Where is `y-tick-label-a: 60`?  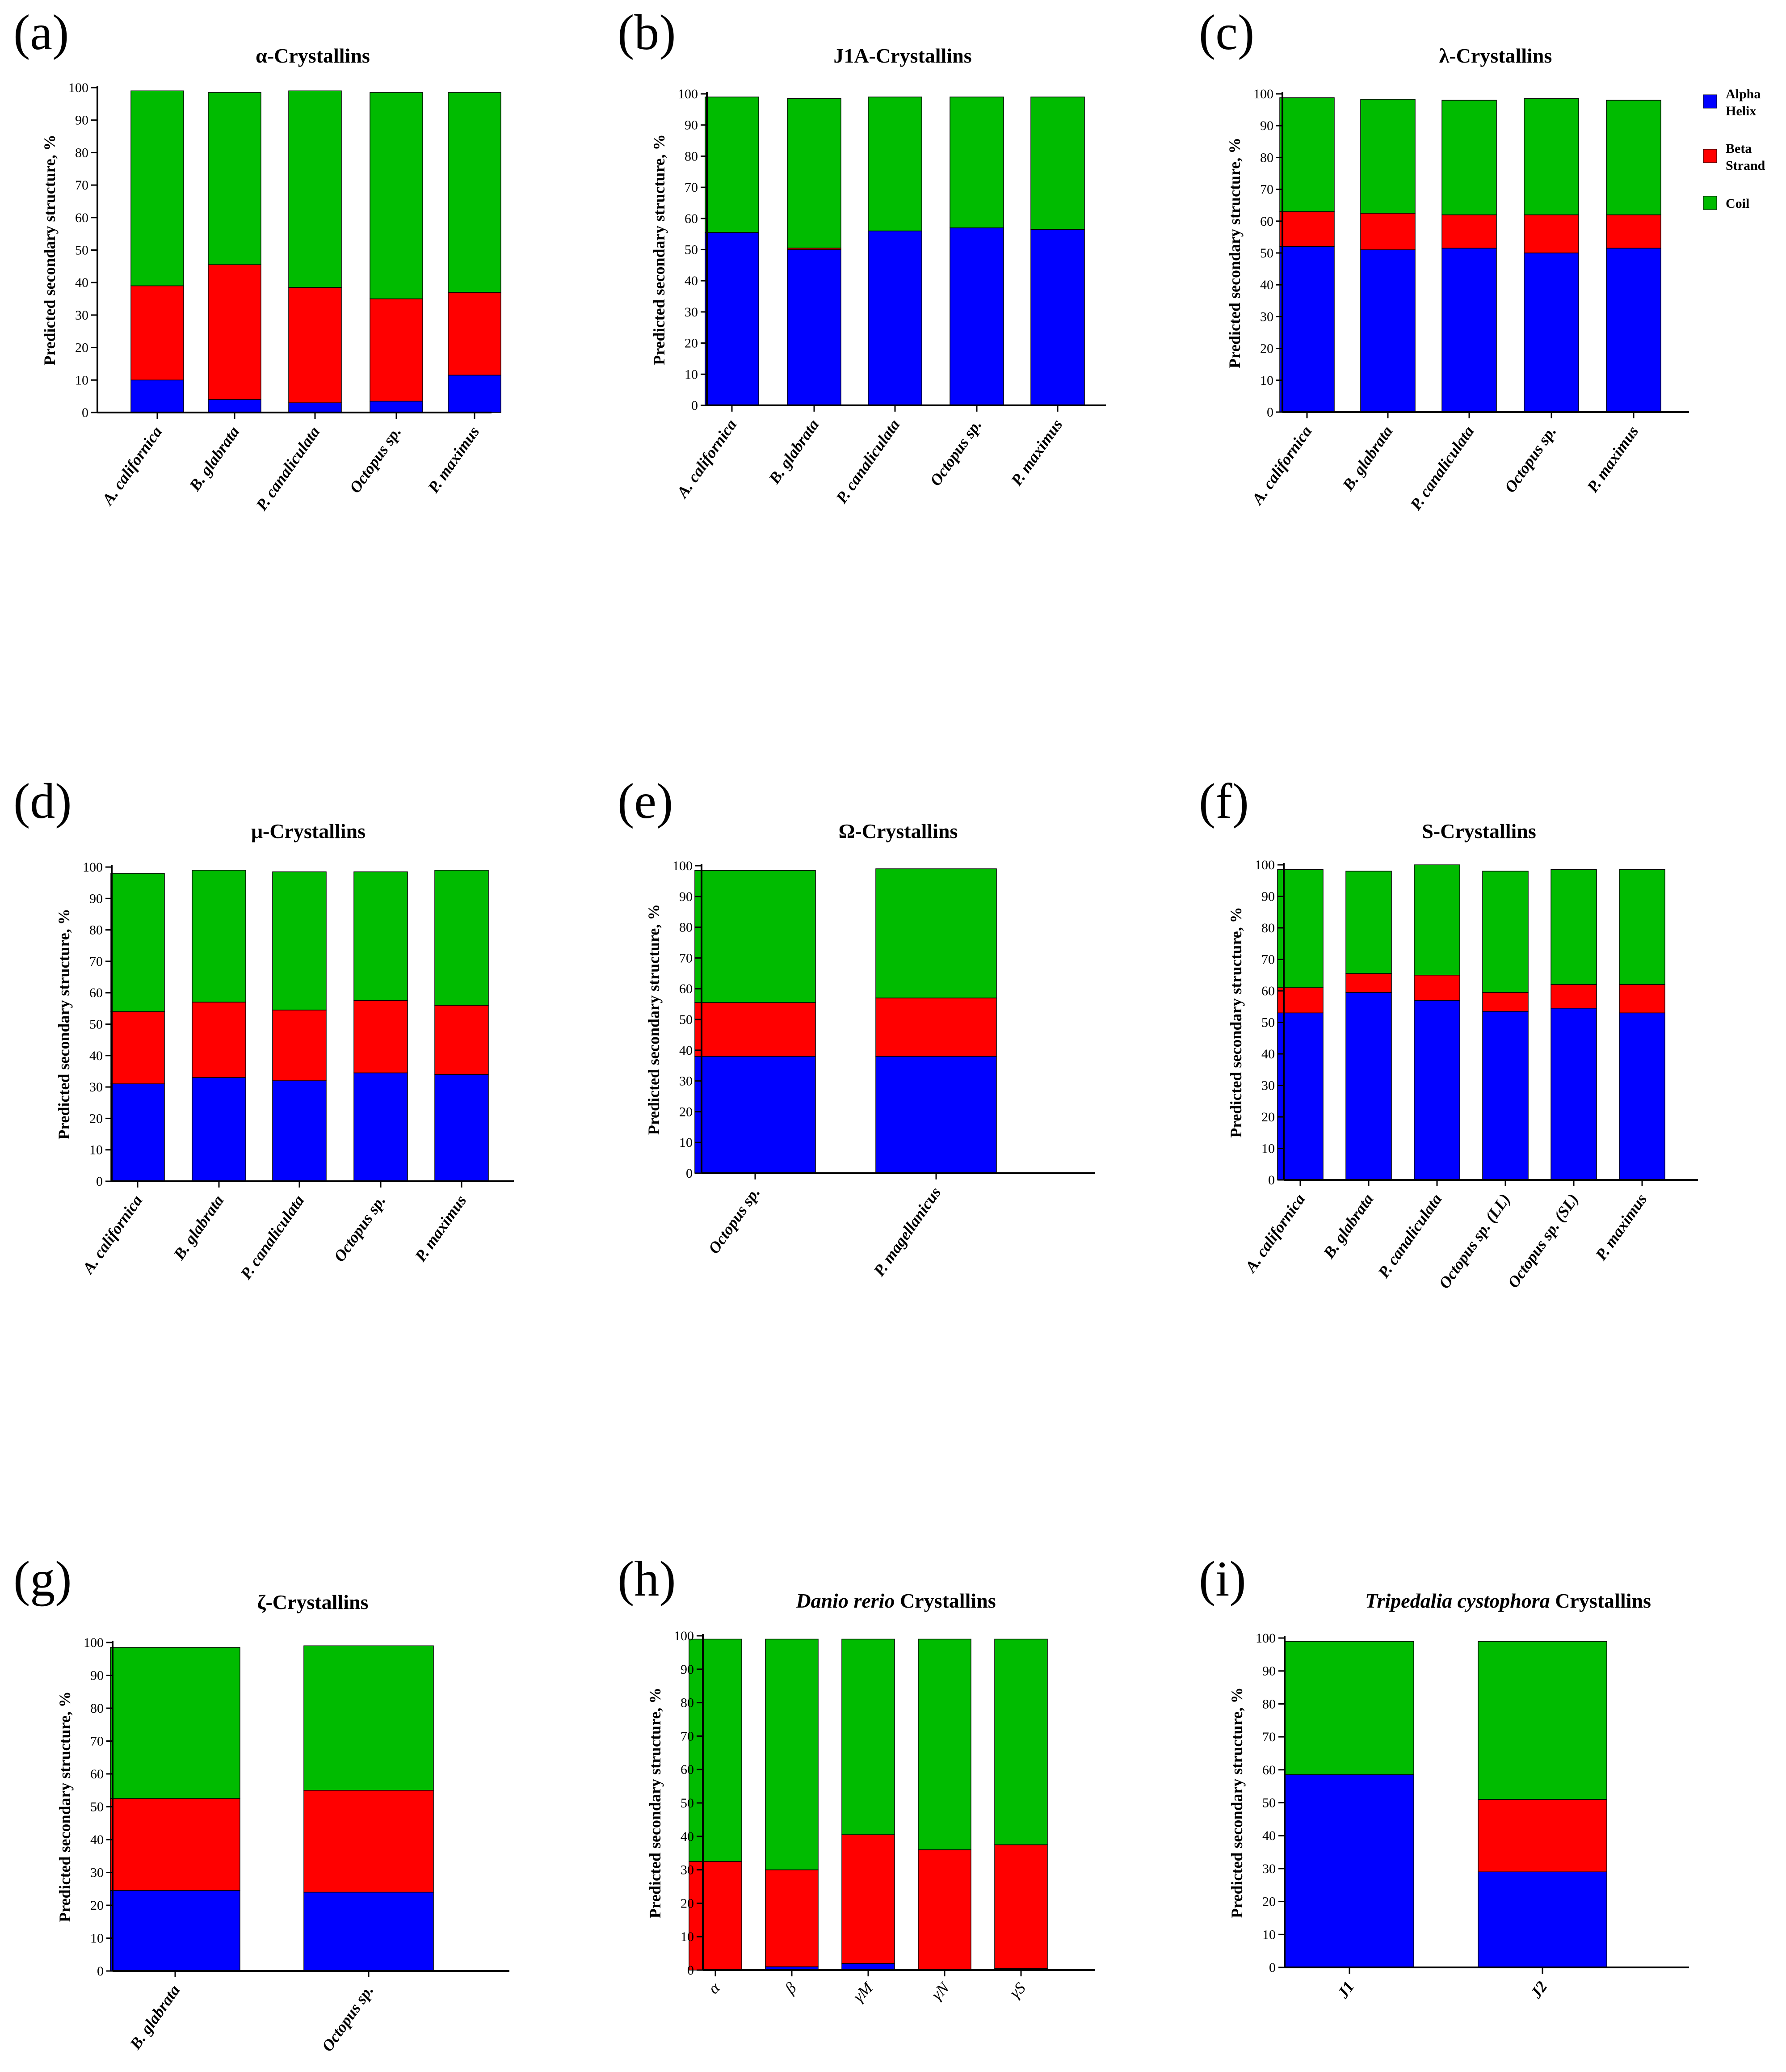 y-tick-label-a: 60 is located at coordinates (82, 218).